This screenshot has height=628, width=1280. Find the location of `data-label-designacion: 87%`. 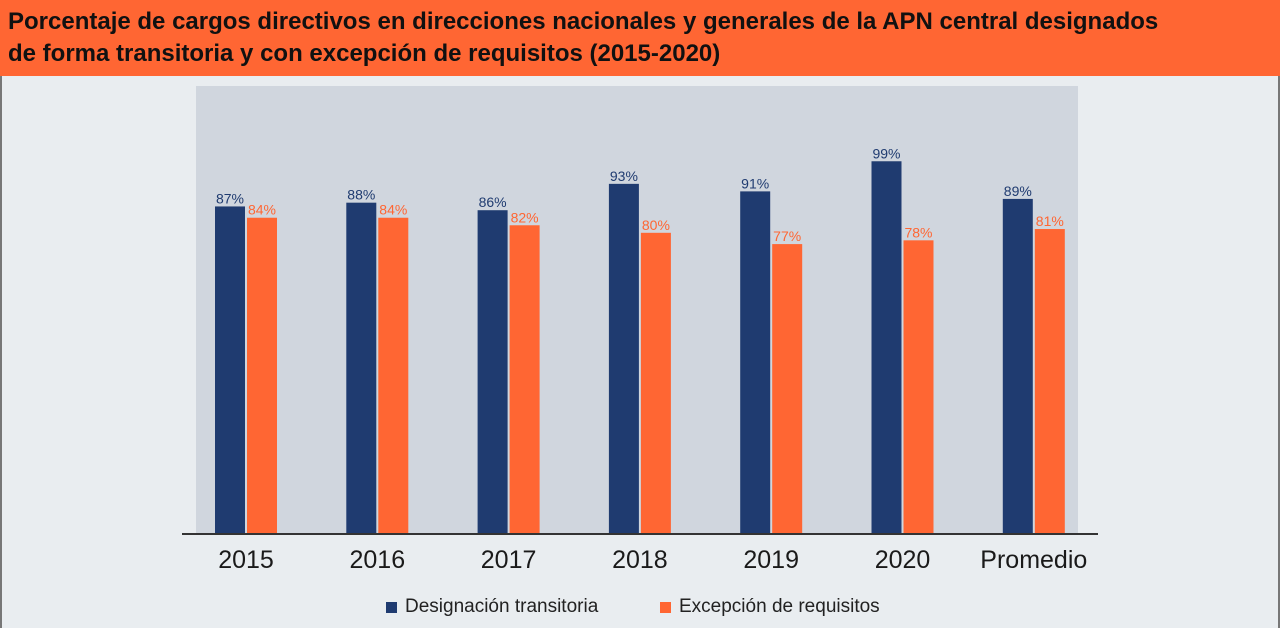

data-label-designacion: 87% is located at coordinates (230, 198).